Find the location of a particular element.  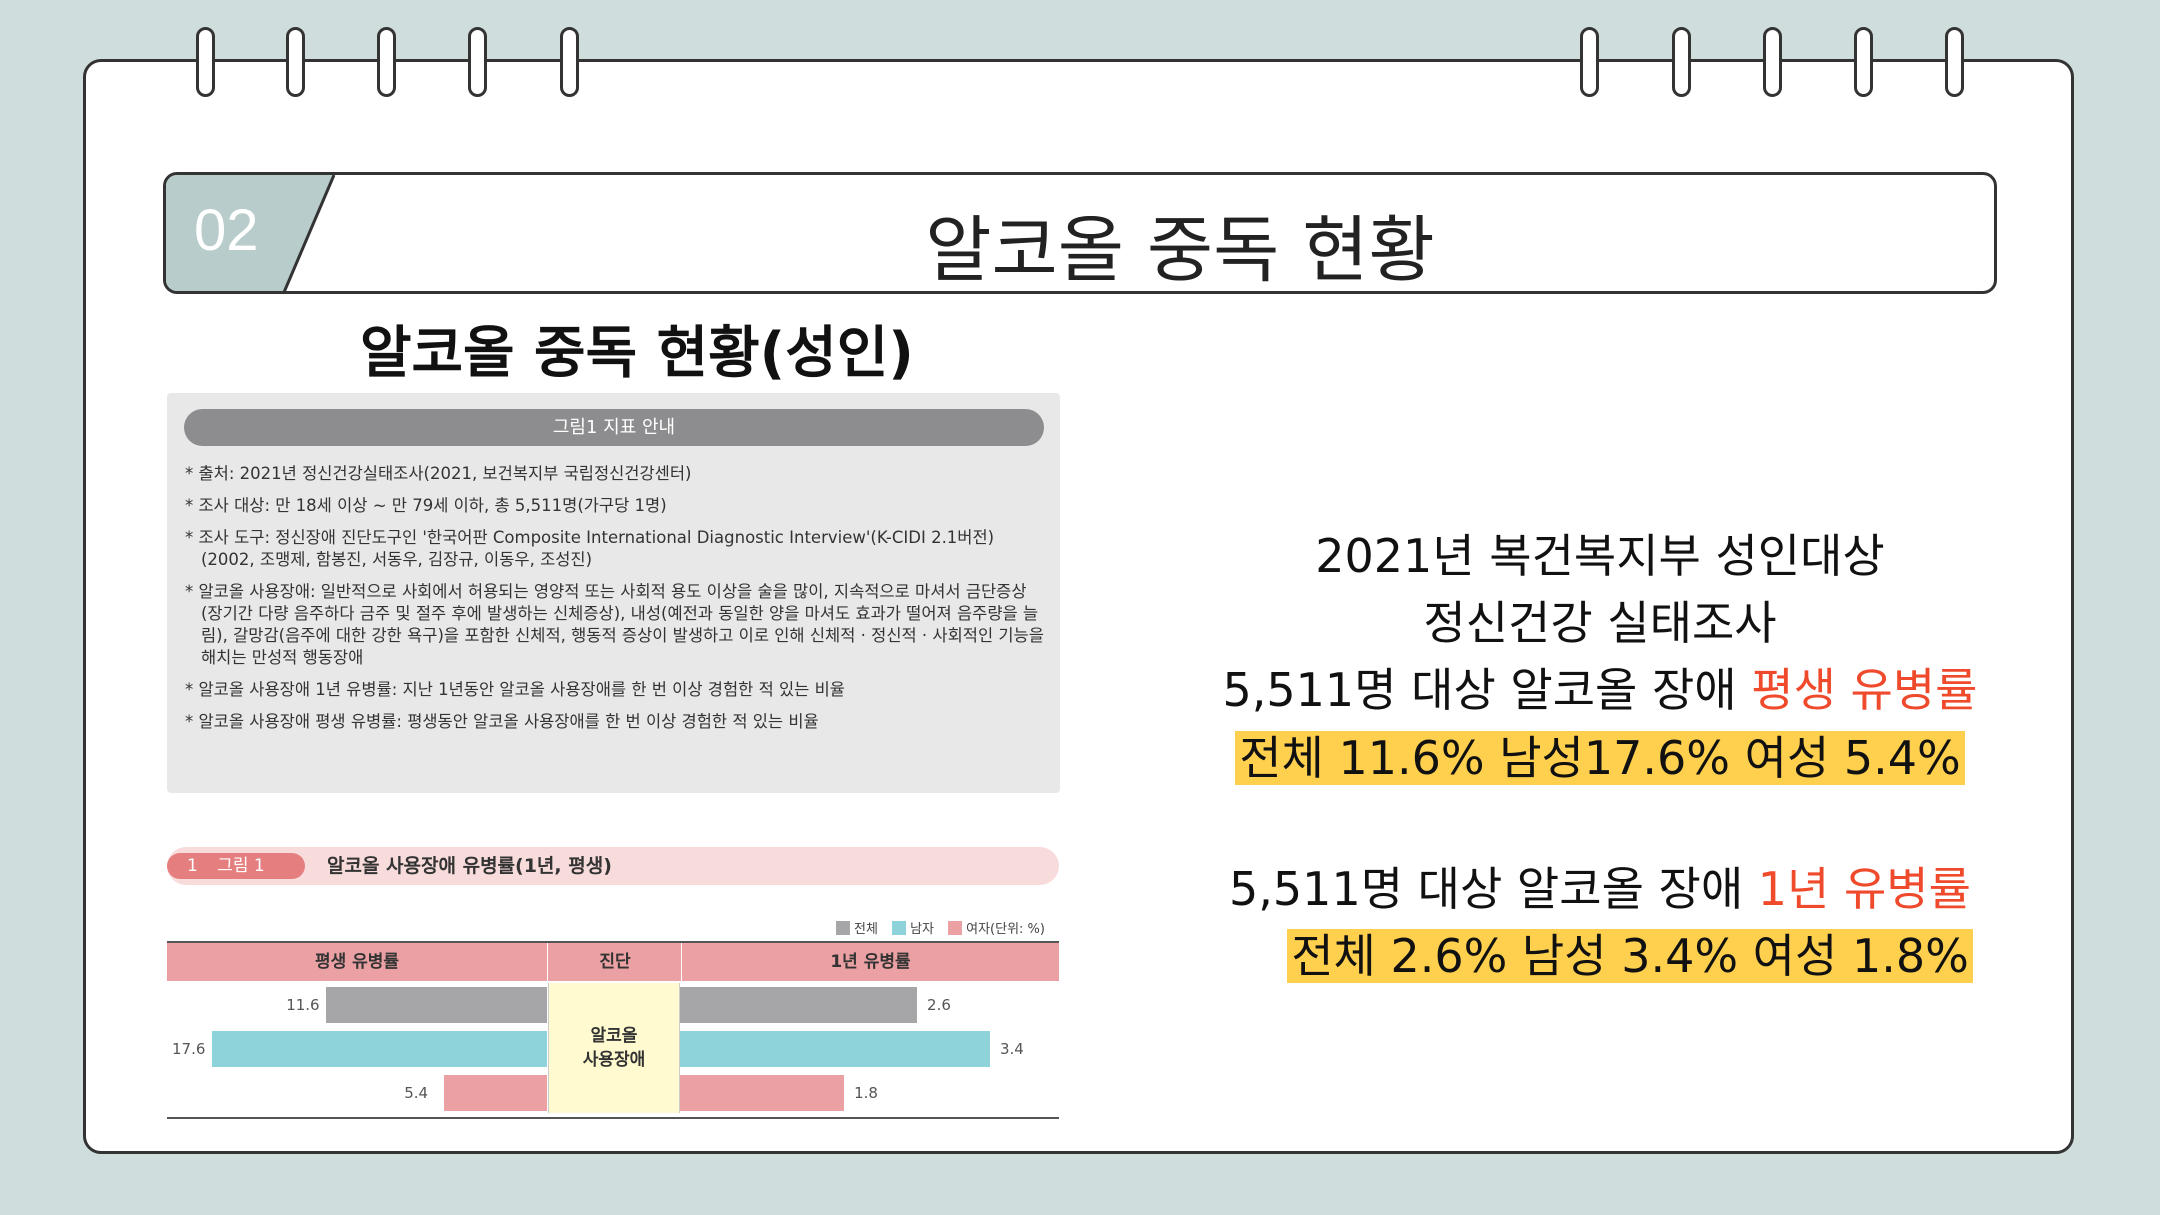

panel-line-5-highlight: 1년 유병률 is located at coordinates (1864, 889).